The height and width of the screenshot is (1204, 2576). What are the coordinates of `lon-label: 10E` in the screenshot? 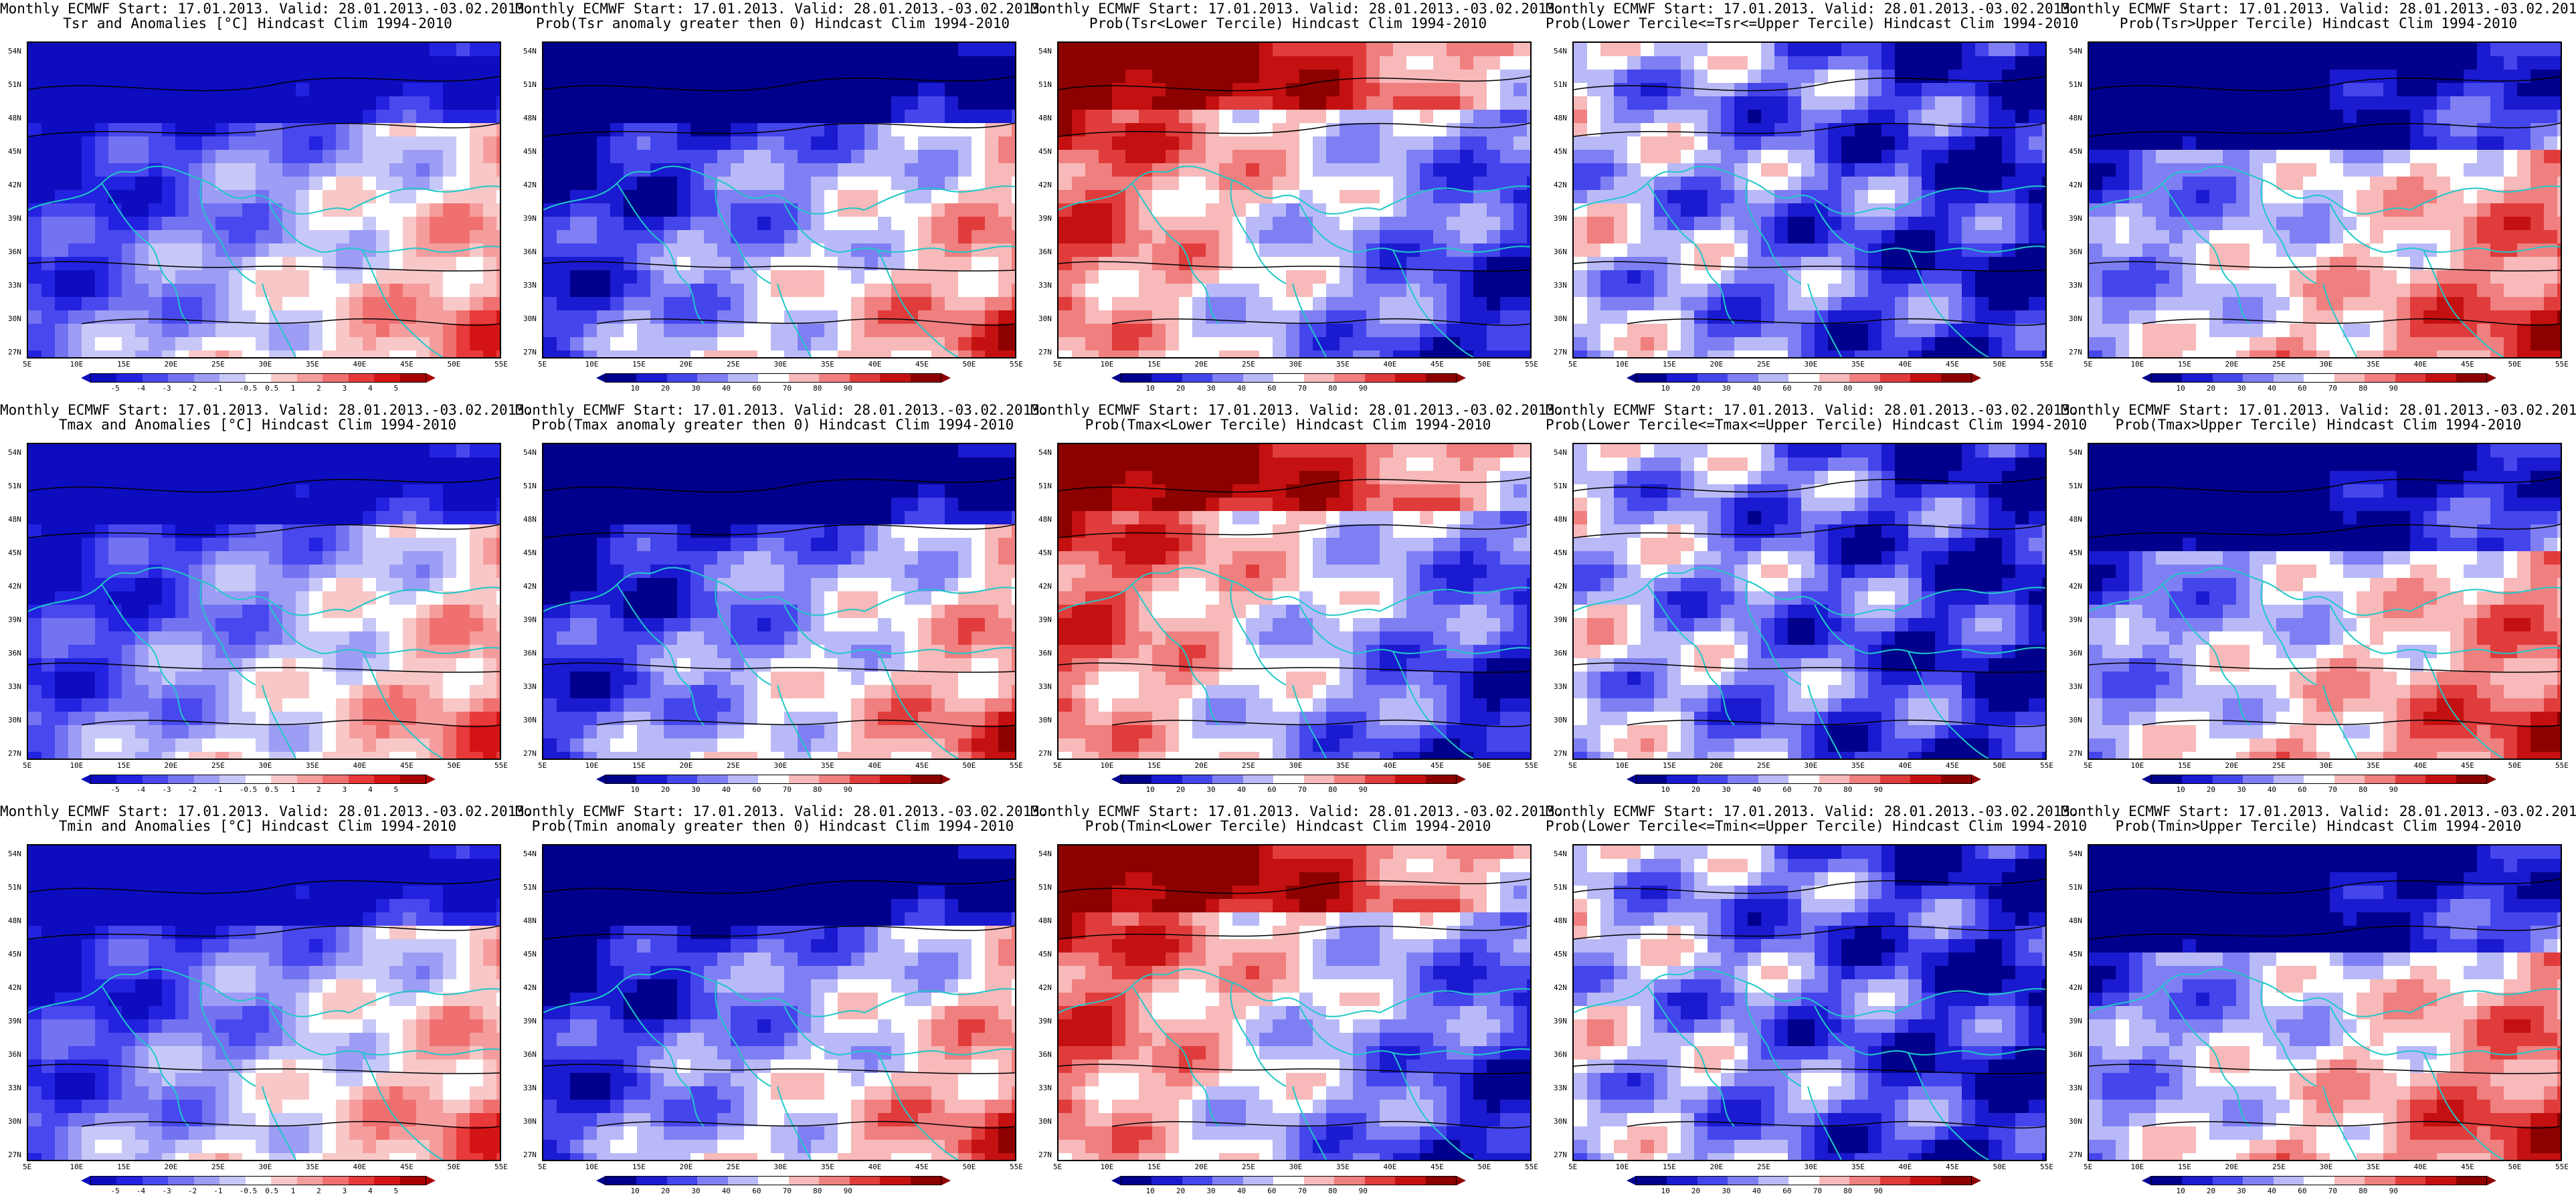 It's located at (1107, 364).